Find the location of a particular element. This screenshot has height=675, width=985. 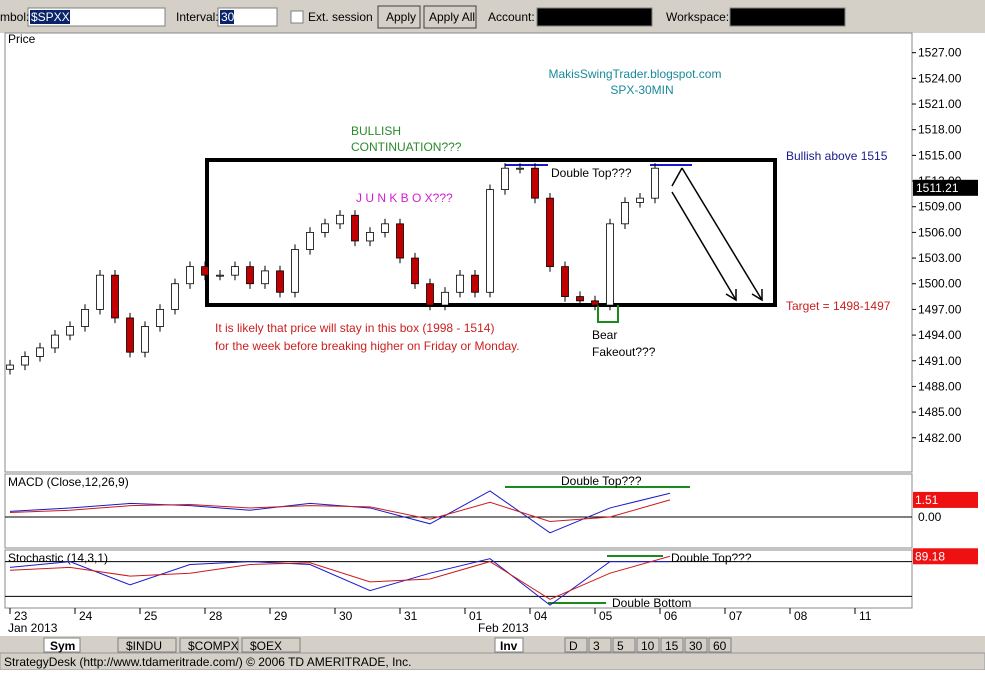

interval: 30 is located at coordinates (228, 17).